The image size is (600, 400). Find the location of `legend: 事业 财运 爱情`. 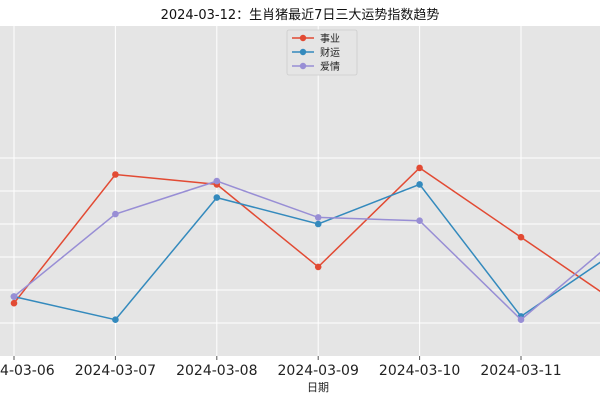

legend: 事业 财运 爱情 is located at coordinates (322, 52).